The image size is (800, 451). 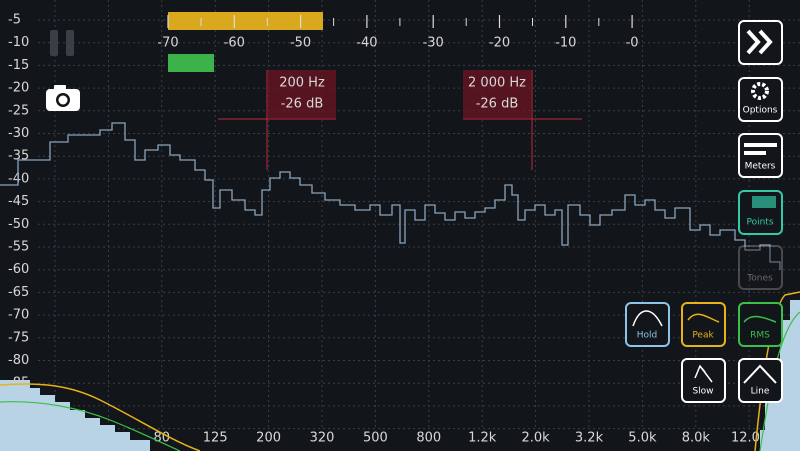 What do you see at coordinates (760, 336) in the screenshot?
I see `button-label: RMS` at bounding box center [760, 336].